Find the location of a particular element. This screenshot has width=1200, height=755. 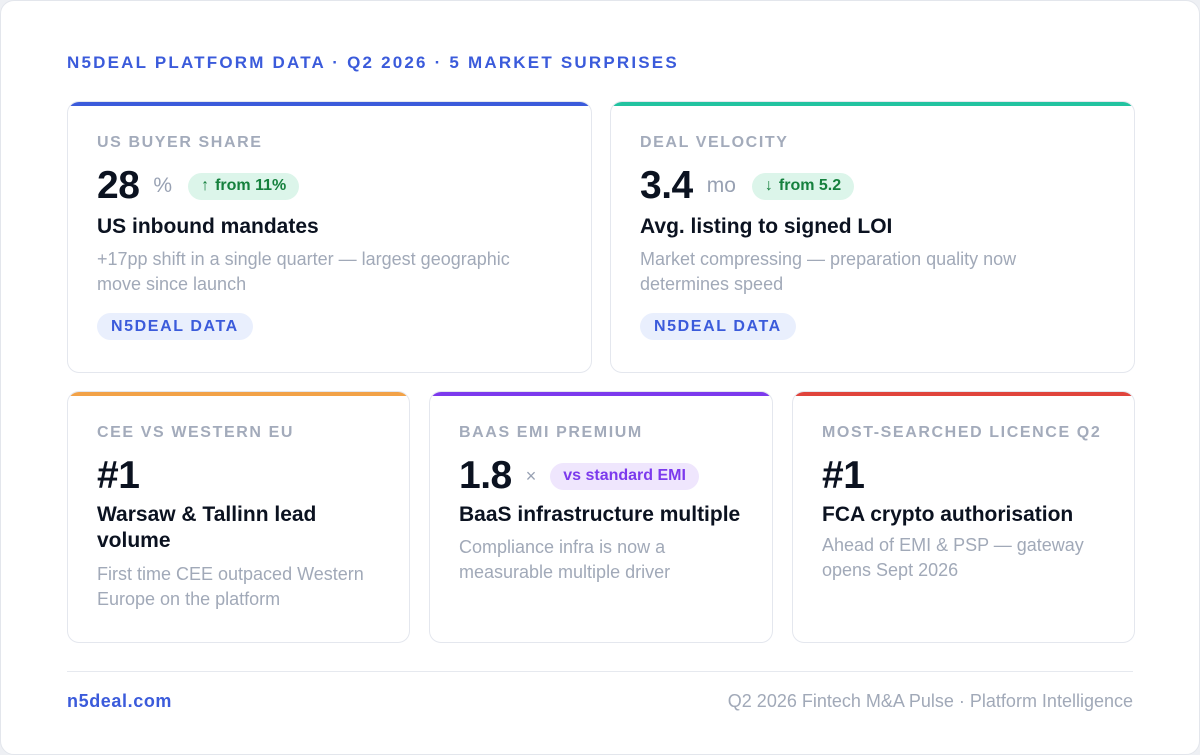

site-link: n5deal.com is located at coordinates (120, 701).